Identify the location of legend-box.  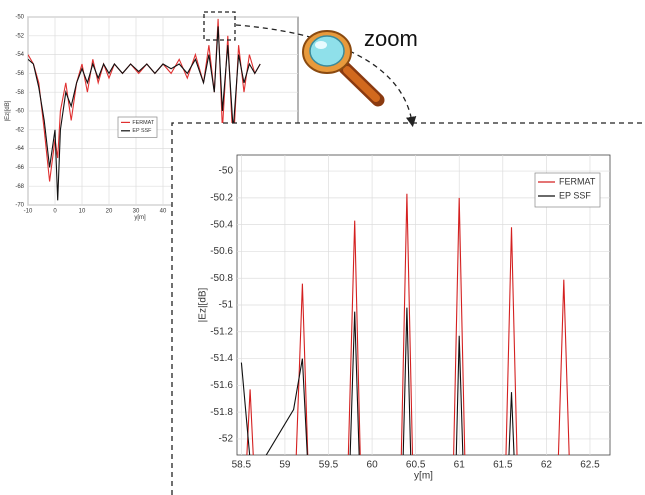
(567, 190).